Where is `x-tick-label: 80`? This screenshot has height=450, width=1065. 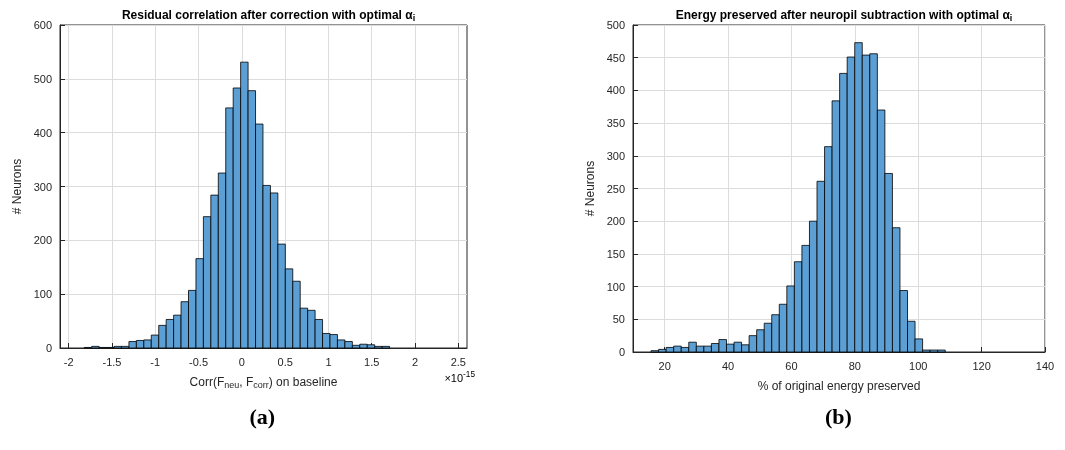
x-tick-label: 80 is located at coordinates (854, 365).